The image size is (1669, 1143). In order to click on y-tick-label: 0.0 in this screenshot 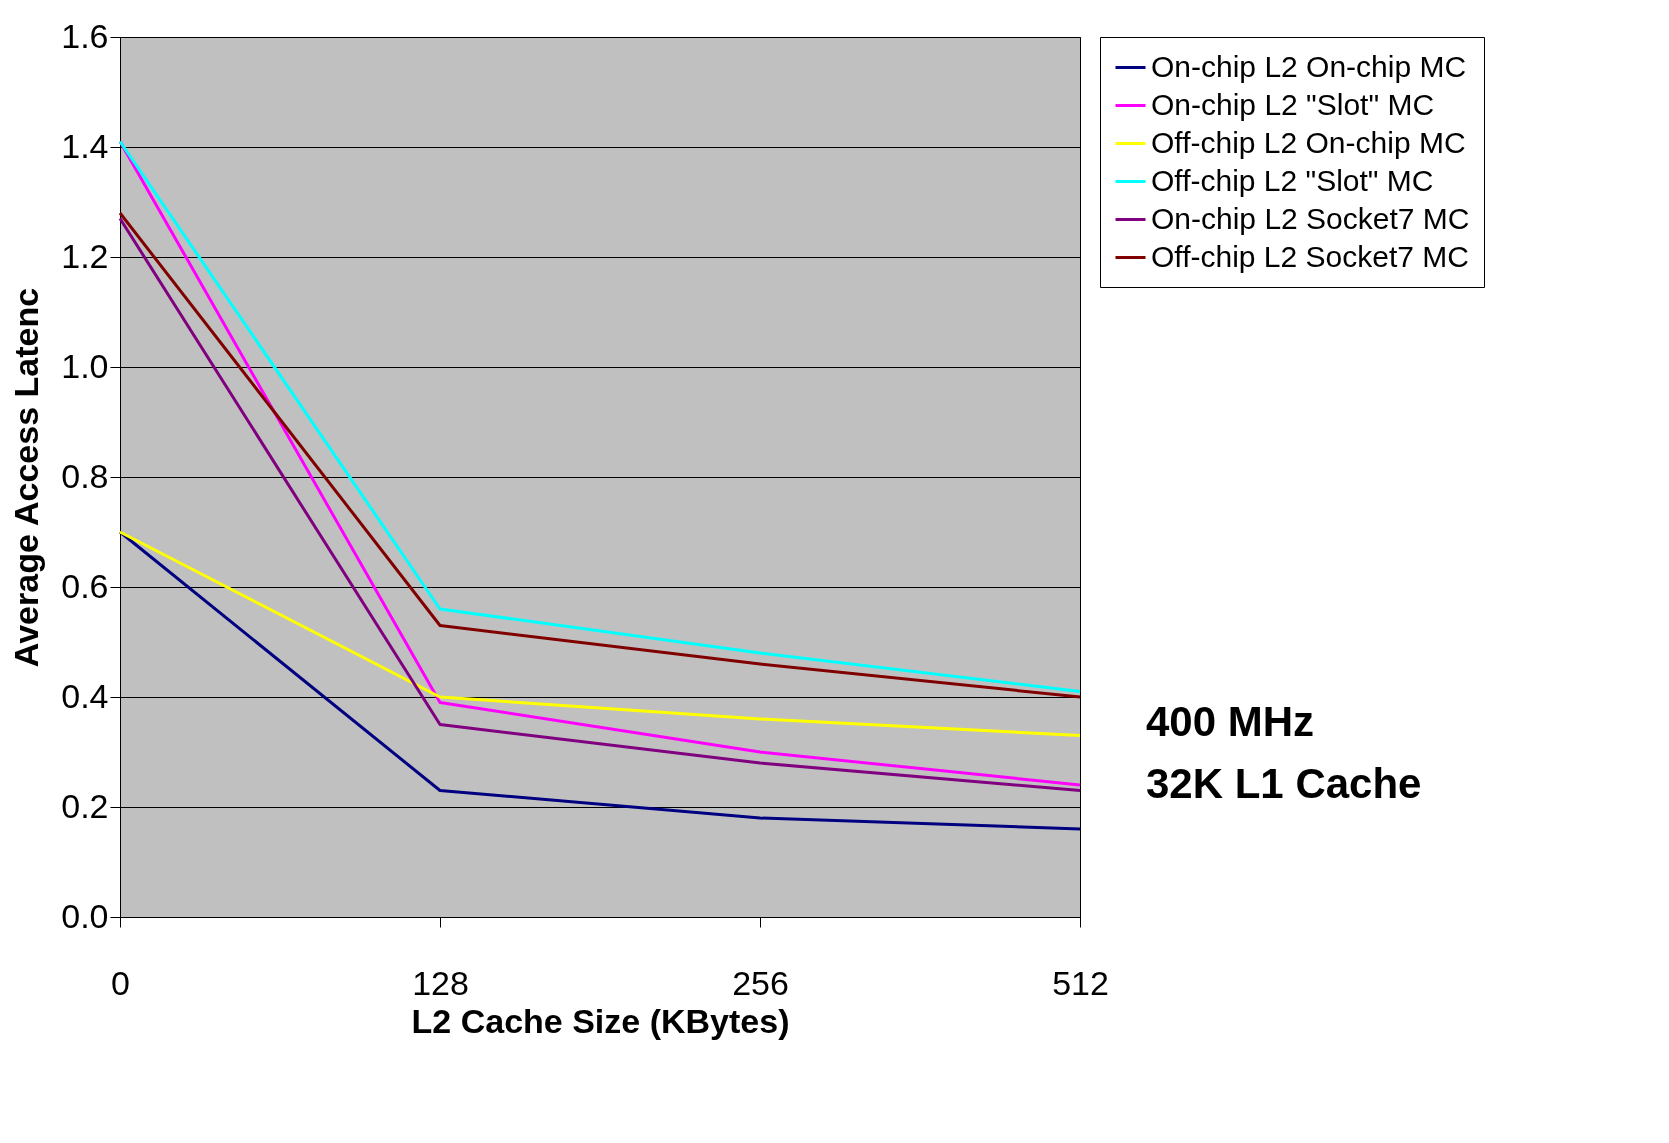, I will do `click(85, 915)`.